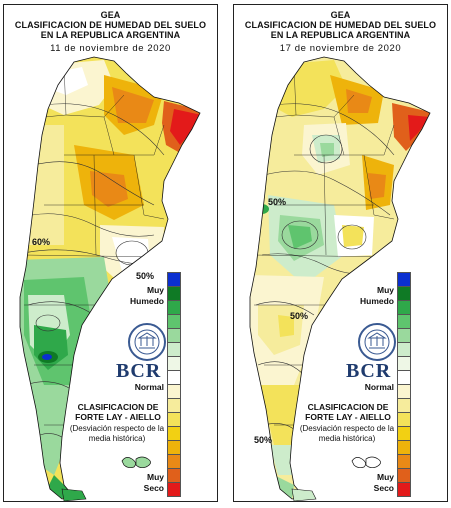 Image resolution: width=451 pixels, height=508 pixels. I want to click on panel-date: 17 de noviembre de 2020, so click(340, 48).